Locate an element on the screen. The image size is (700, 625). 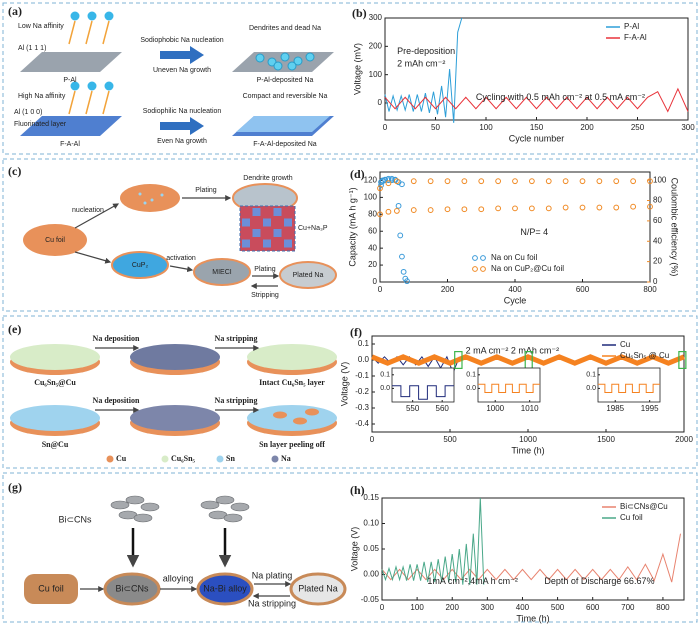
annotation: Cycling with 0.5 mAh cm⁻² at 0.5 mA cm⁻² is located at coordinates (560, 97).